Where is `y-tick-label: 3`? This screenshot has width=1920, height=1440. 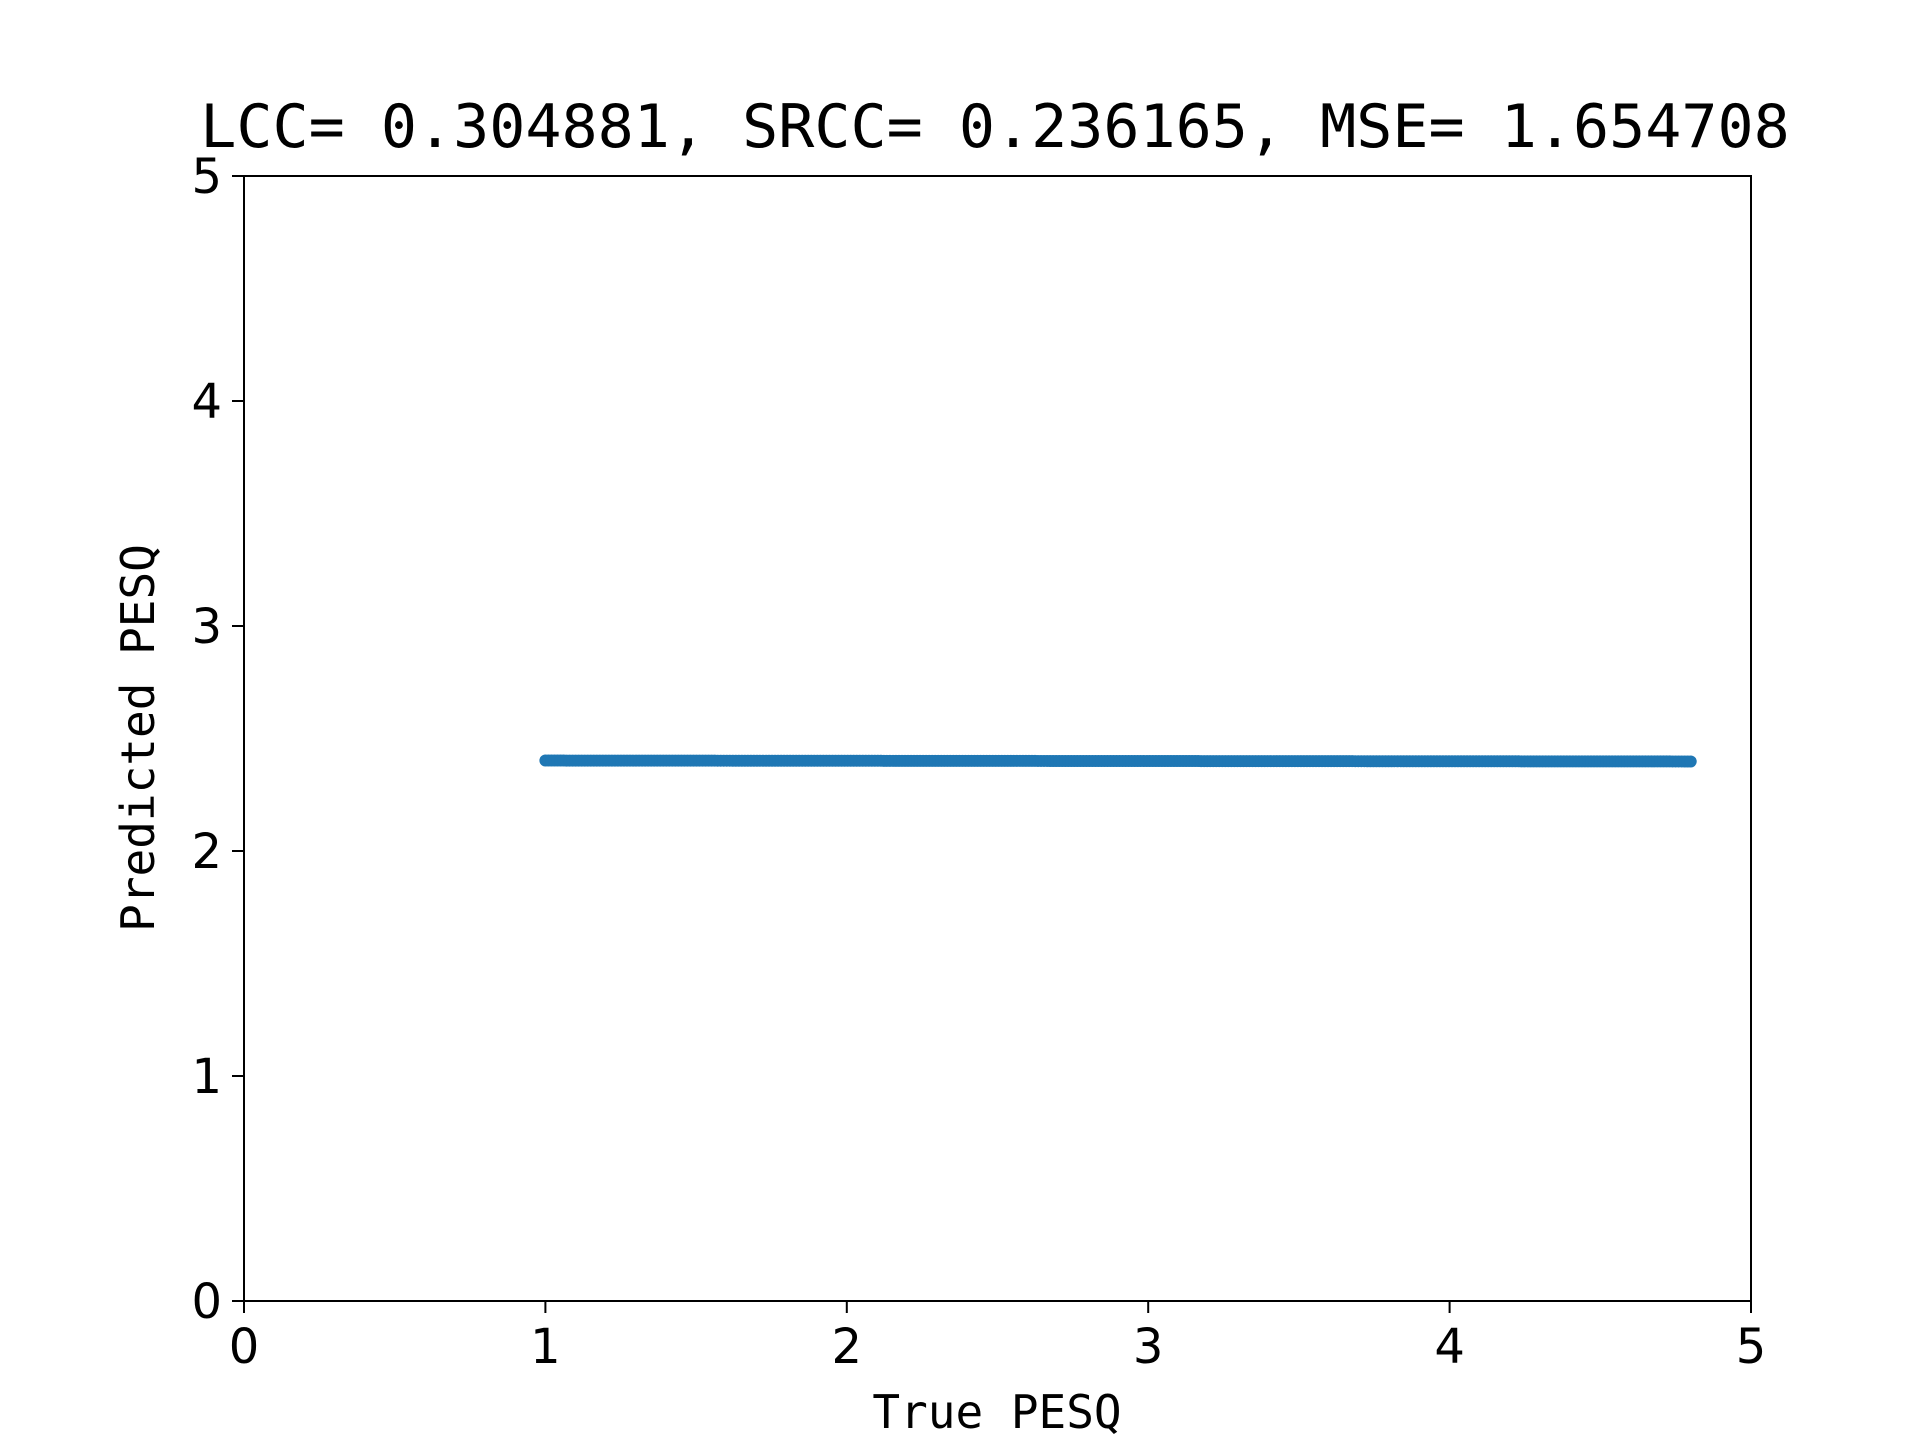 y-tick-label: 3 is located at coordinates (206, 627).